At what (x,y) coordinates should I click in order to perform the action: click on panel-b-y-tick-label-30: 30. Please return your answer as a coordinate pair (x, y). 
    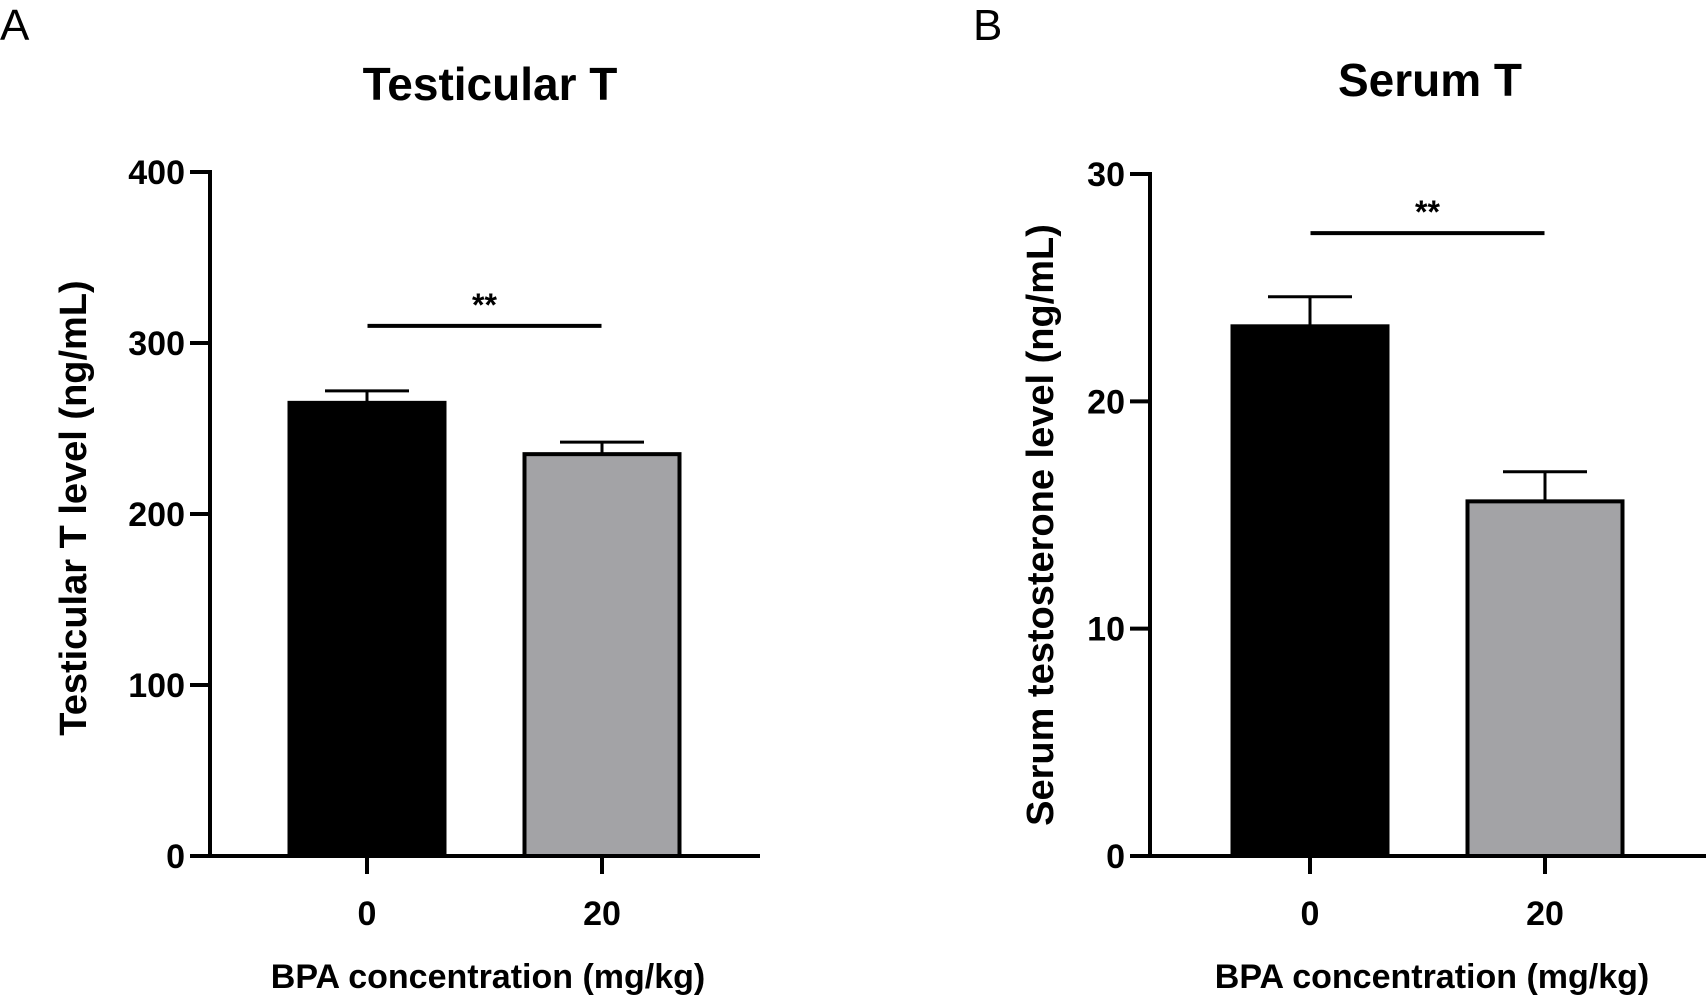
    Looking at the image, I should click on (1106, 175).